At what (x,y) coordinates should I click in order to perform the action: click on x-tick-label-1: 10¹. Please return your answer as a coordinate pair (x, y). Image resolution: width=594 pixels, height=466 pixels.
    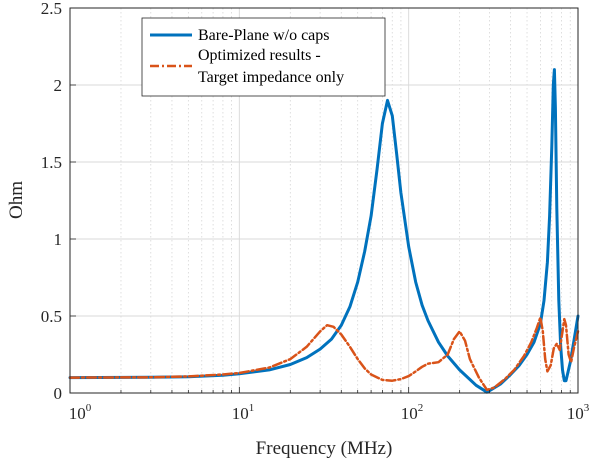
    Looking at the image, I should click on (243, 412).